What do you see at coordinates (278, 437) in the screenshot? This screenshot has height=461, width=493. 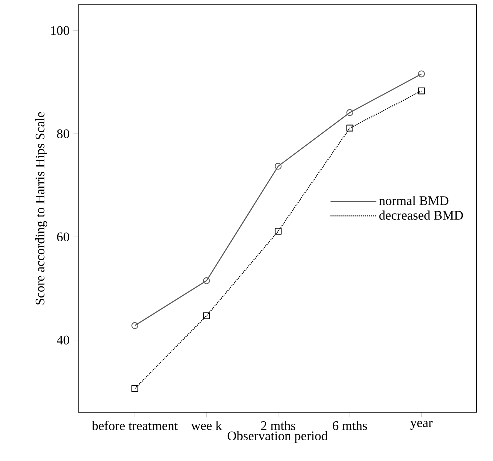 I see `x-axis-title: Observation period` at bounding box center [278, 437].